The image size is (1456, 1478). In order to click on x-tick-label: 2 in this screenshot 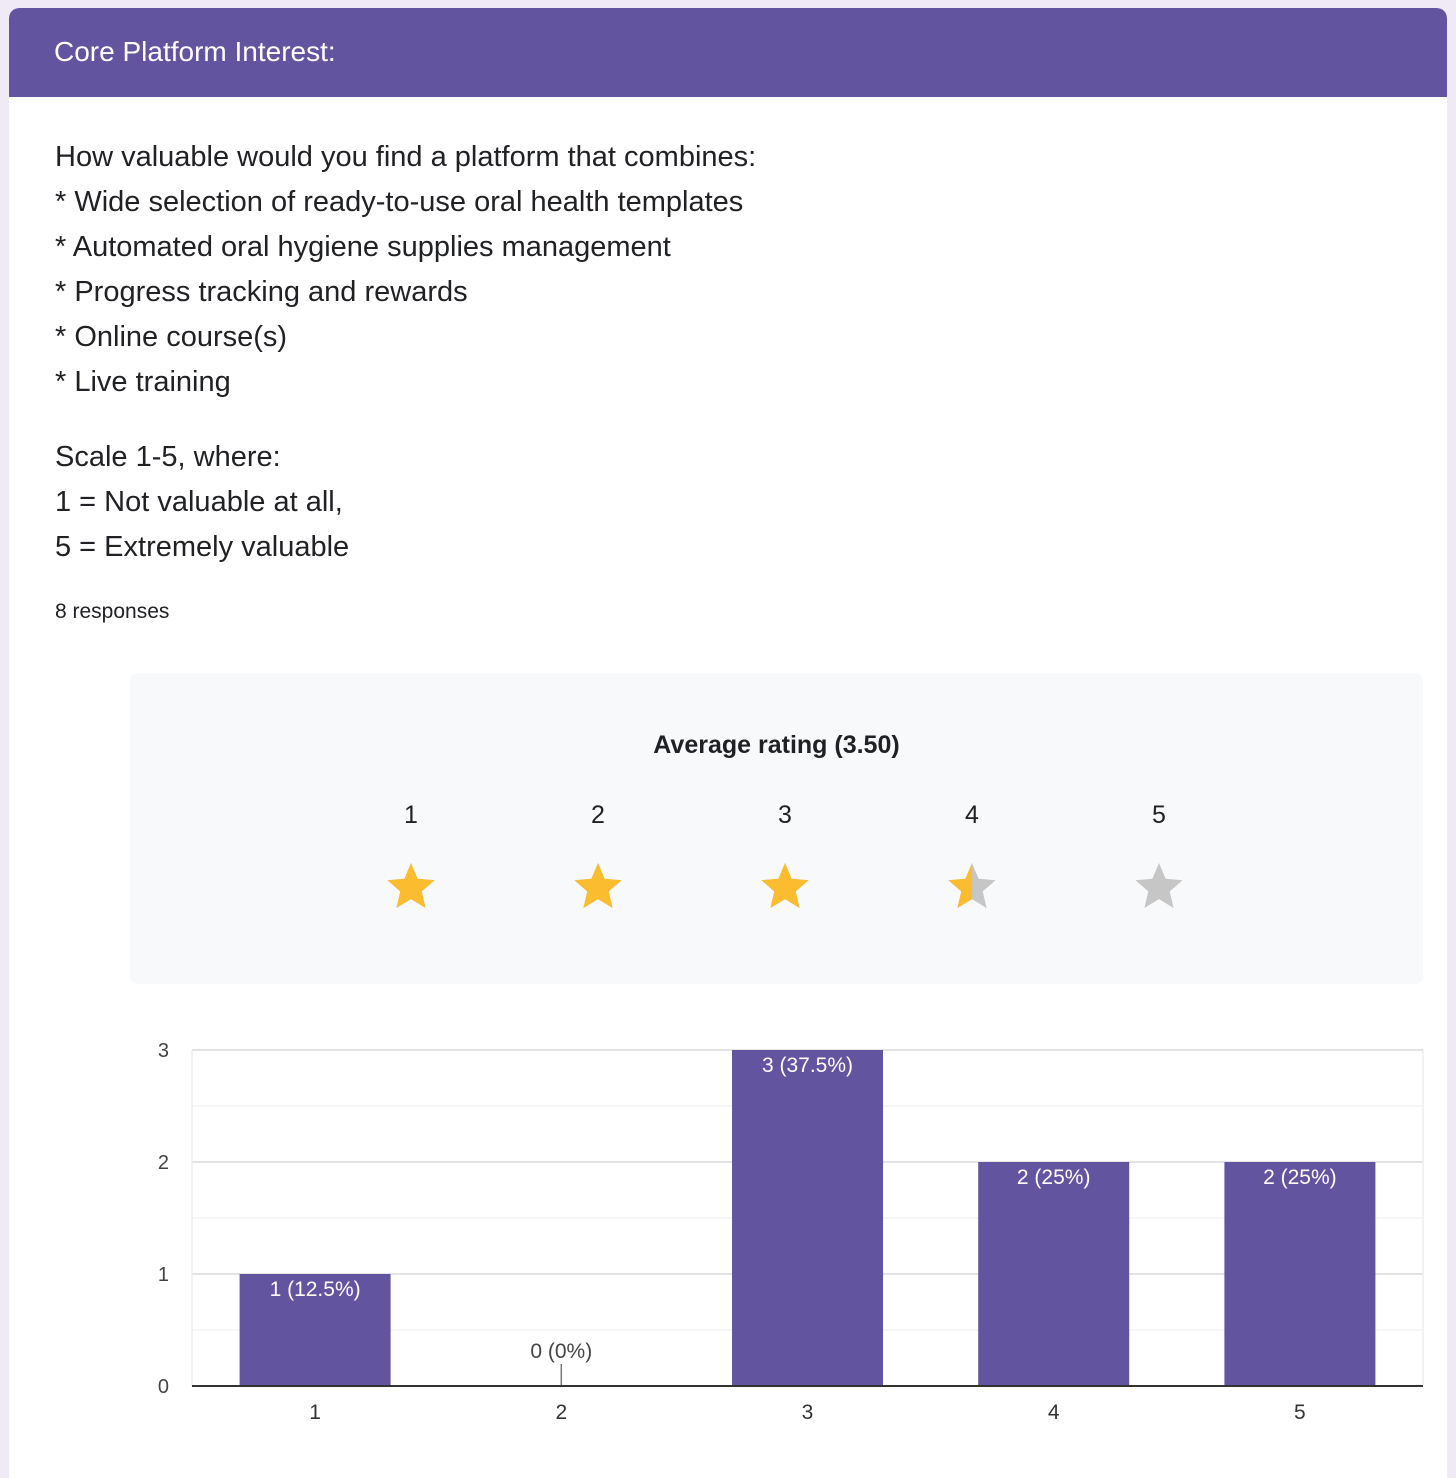, I will do `click(561, 1412)`.